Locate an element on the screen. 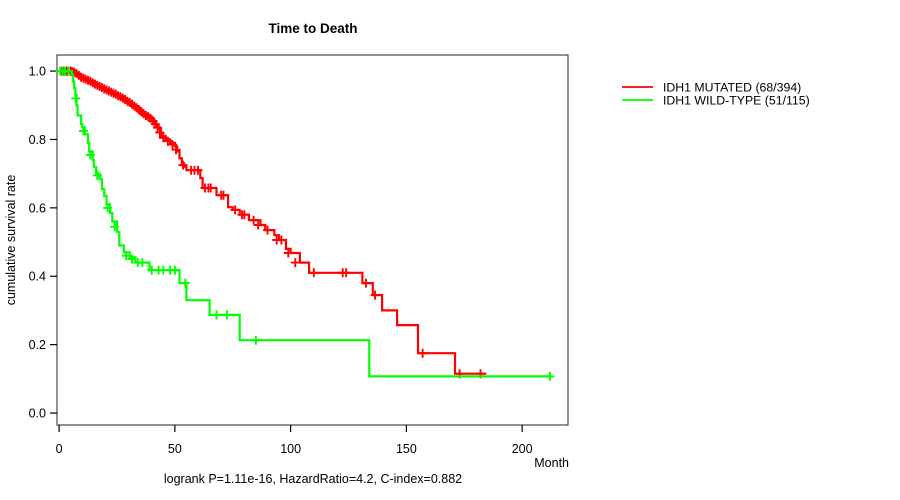 The height and width of the screenshot is (500, 900). chart-title: Time to Death is located at coordinates (312, 28).